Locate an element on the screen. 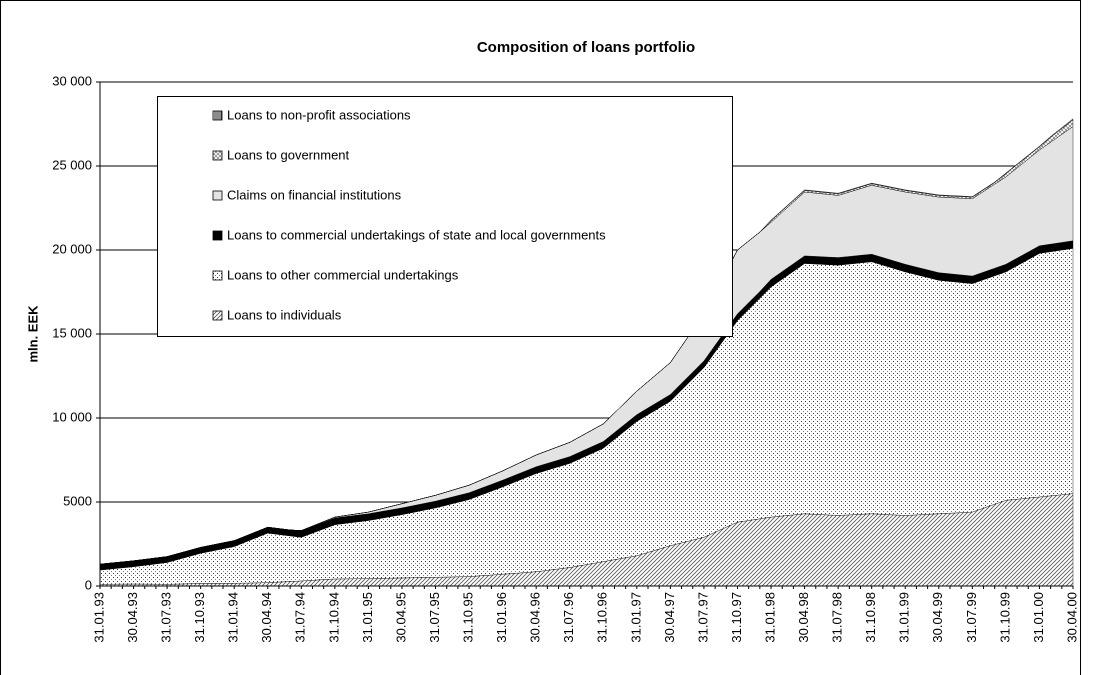 This screenshot has width=1093, height=675. x-tick-label: 31.10.97 is located at coordinates (736, 617).